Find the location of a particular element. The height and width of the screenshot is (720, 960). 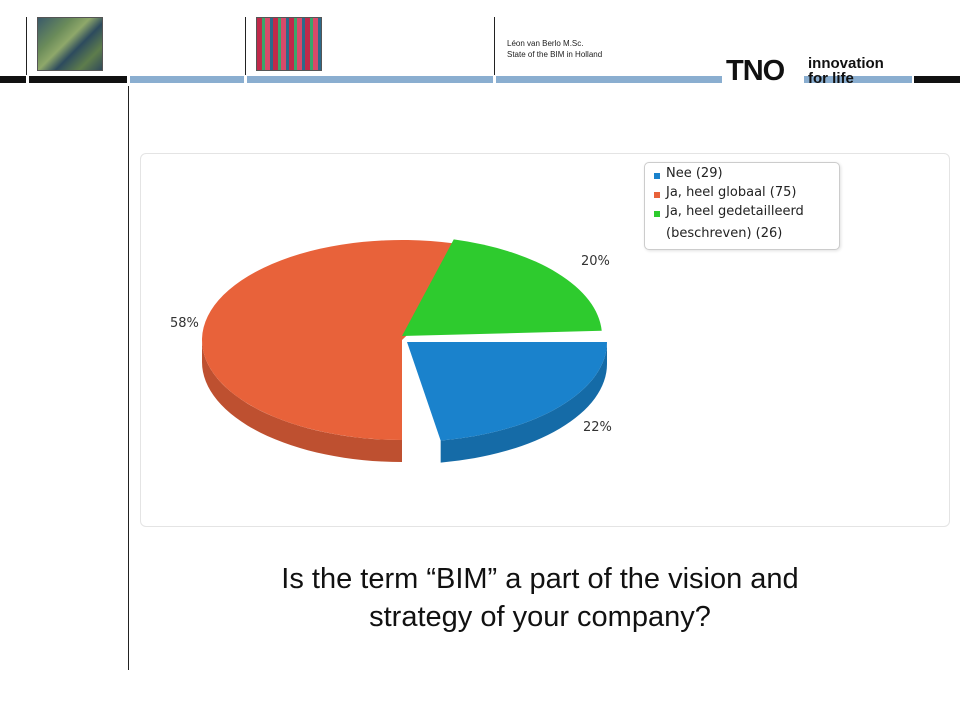

legend-label-gedetailleerd: Ja, heel gedetailleerd is located at coordinates (735, 211).